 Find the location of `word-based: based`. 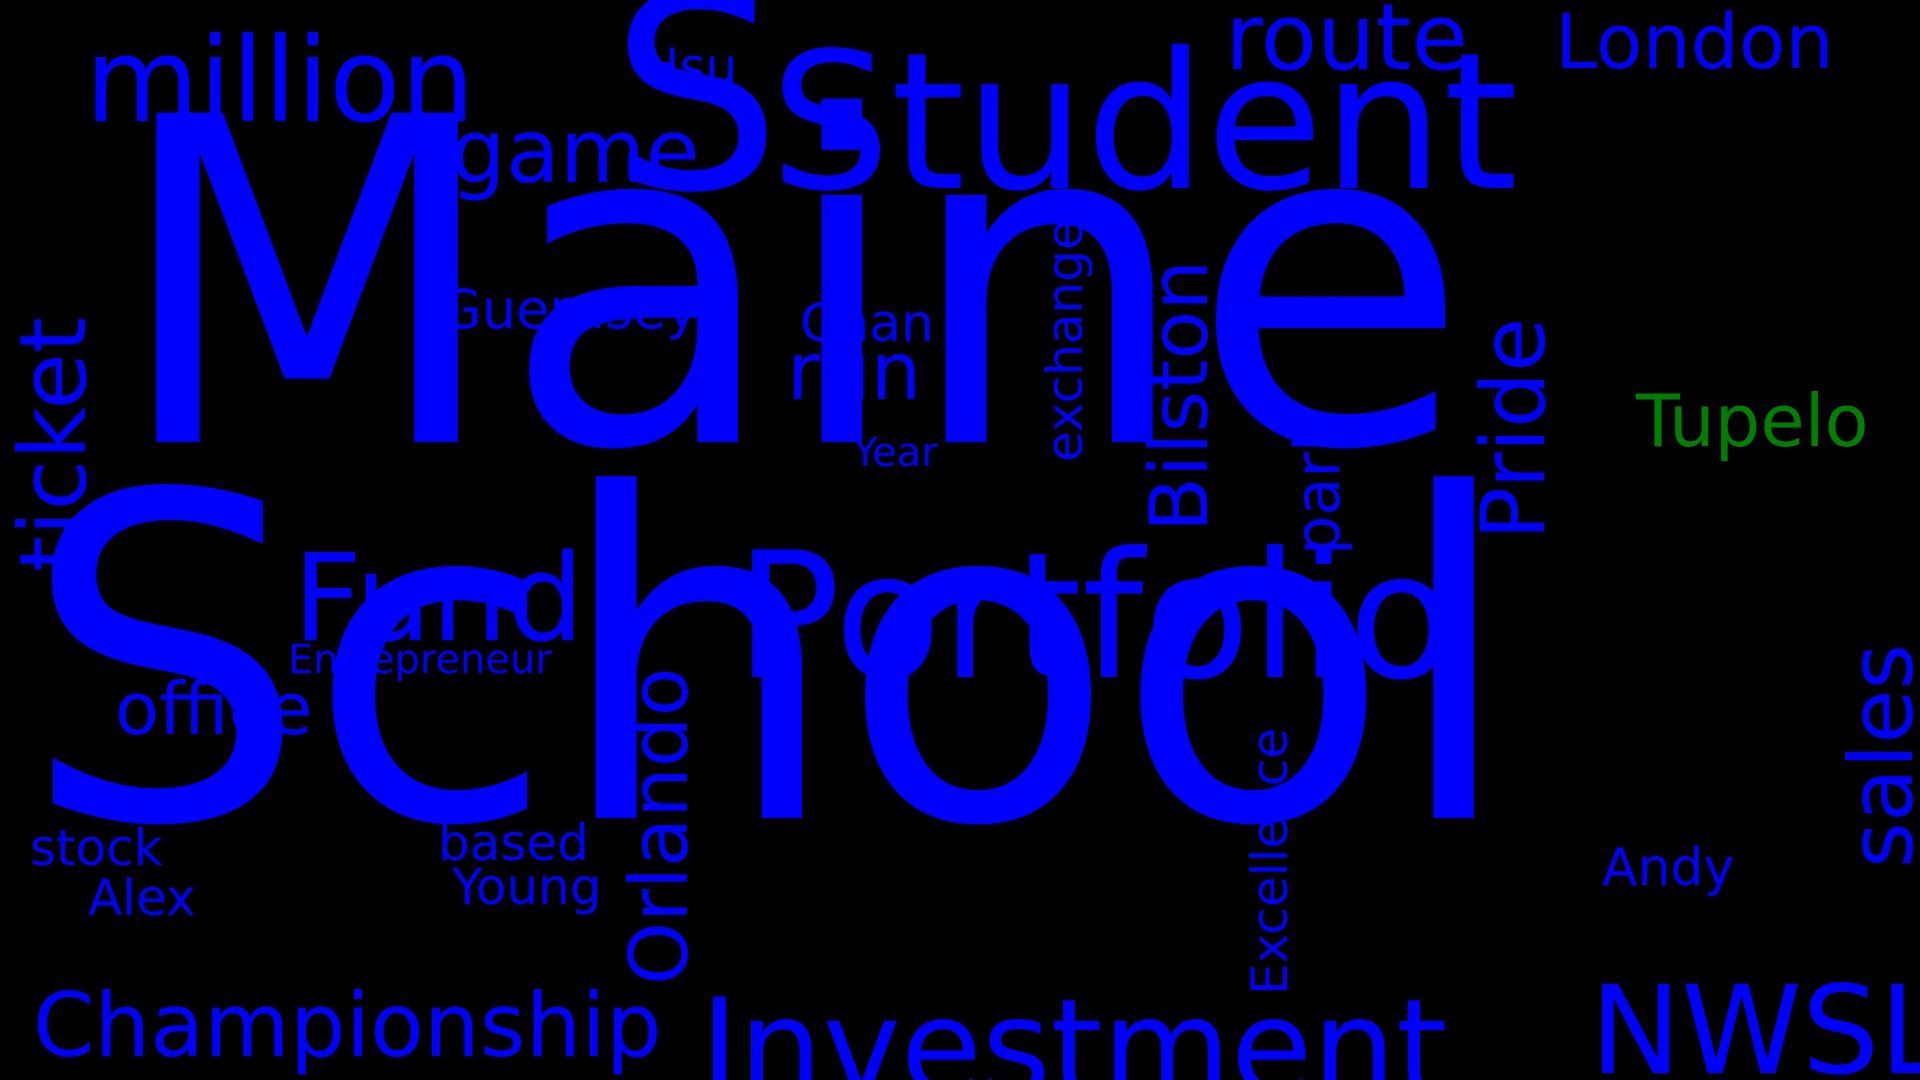

word-based: based is located at coordinates (513, 843).